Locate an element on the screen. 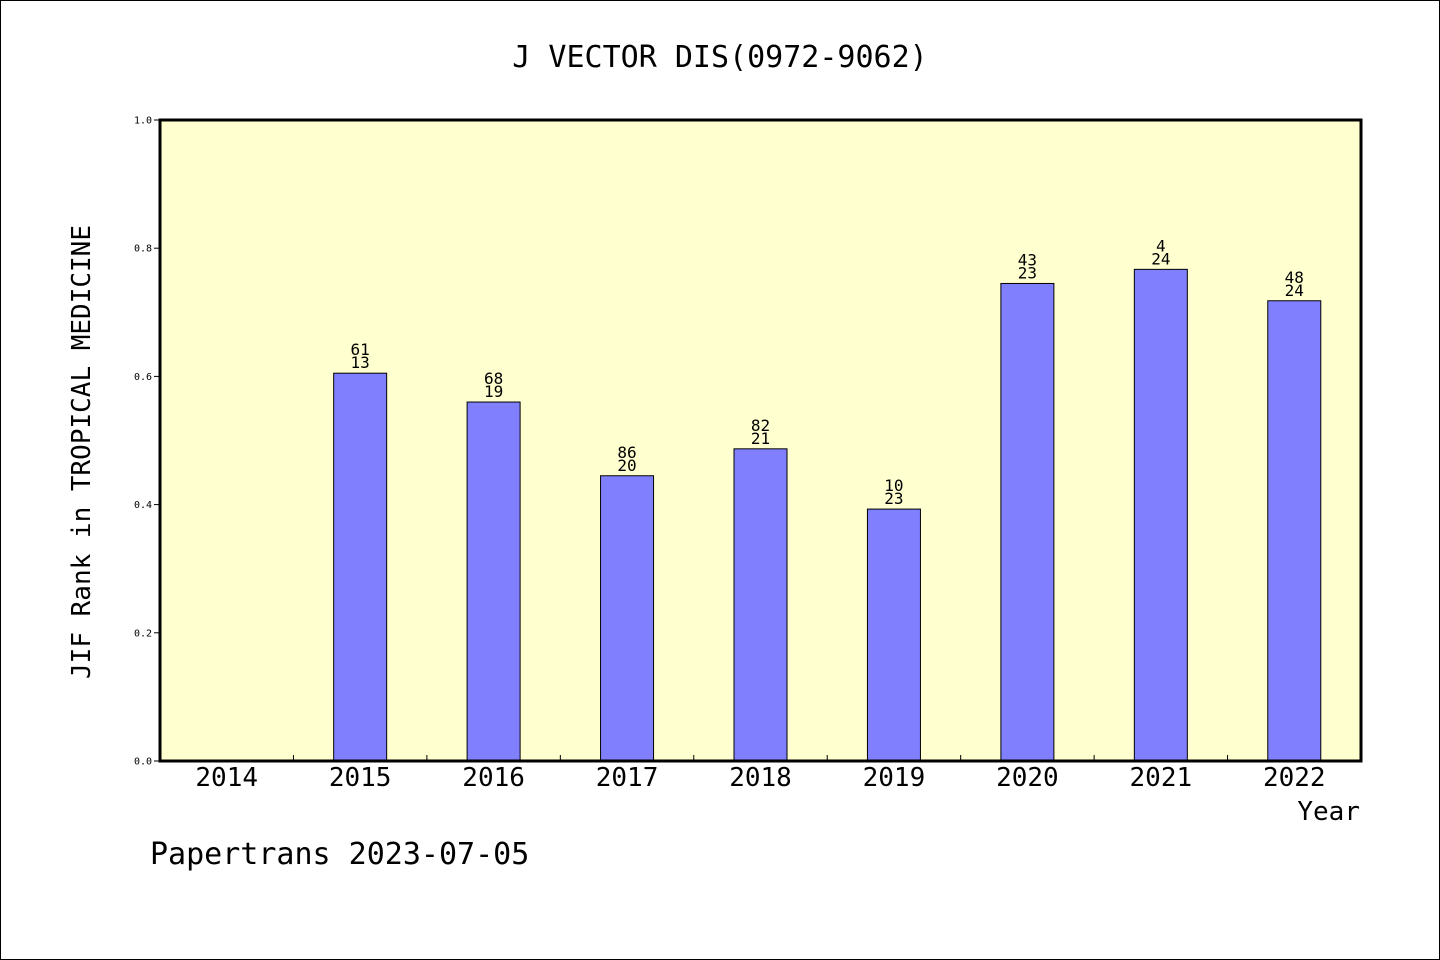 The height and width of the screenshot is (960, 1440). bar-label-rank: 61 is located at coordinates (360, 349).